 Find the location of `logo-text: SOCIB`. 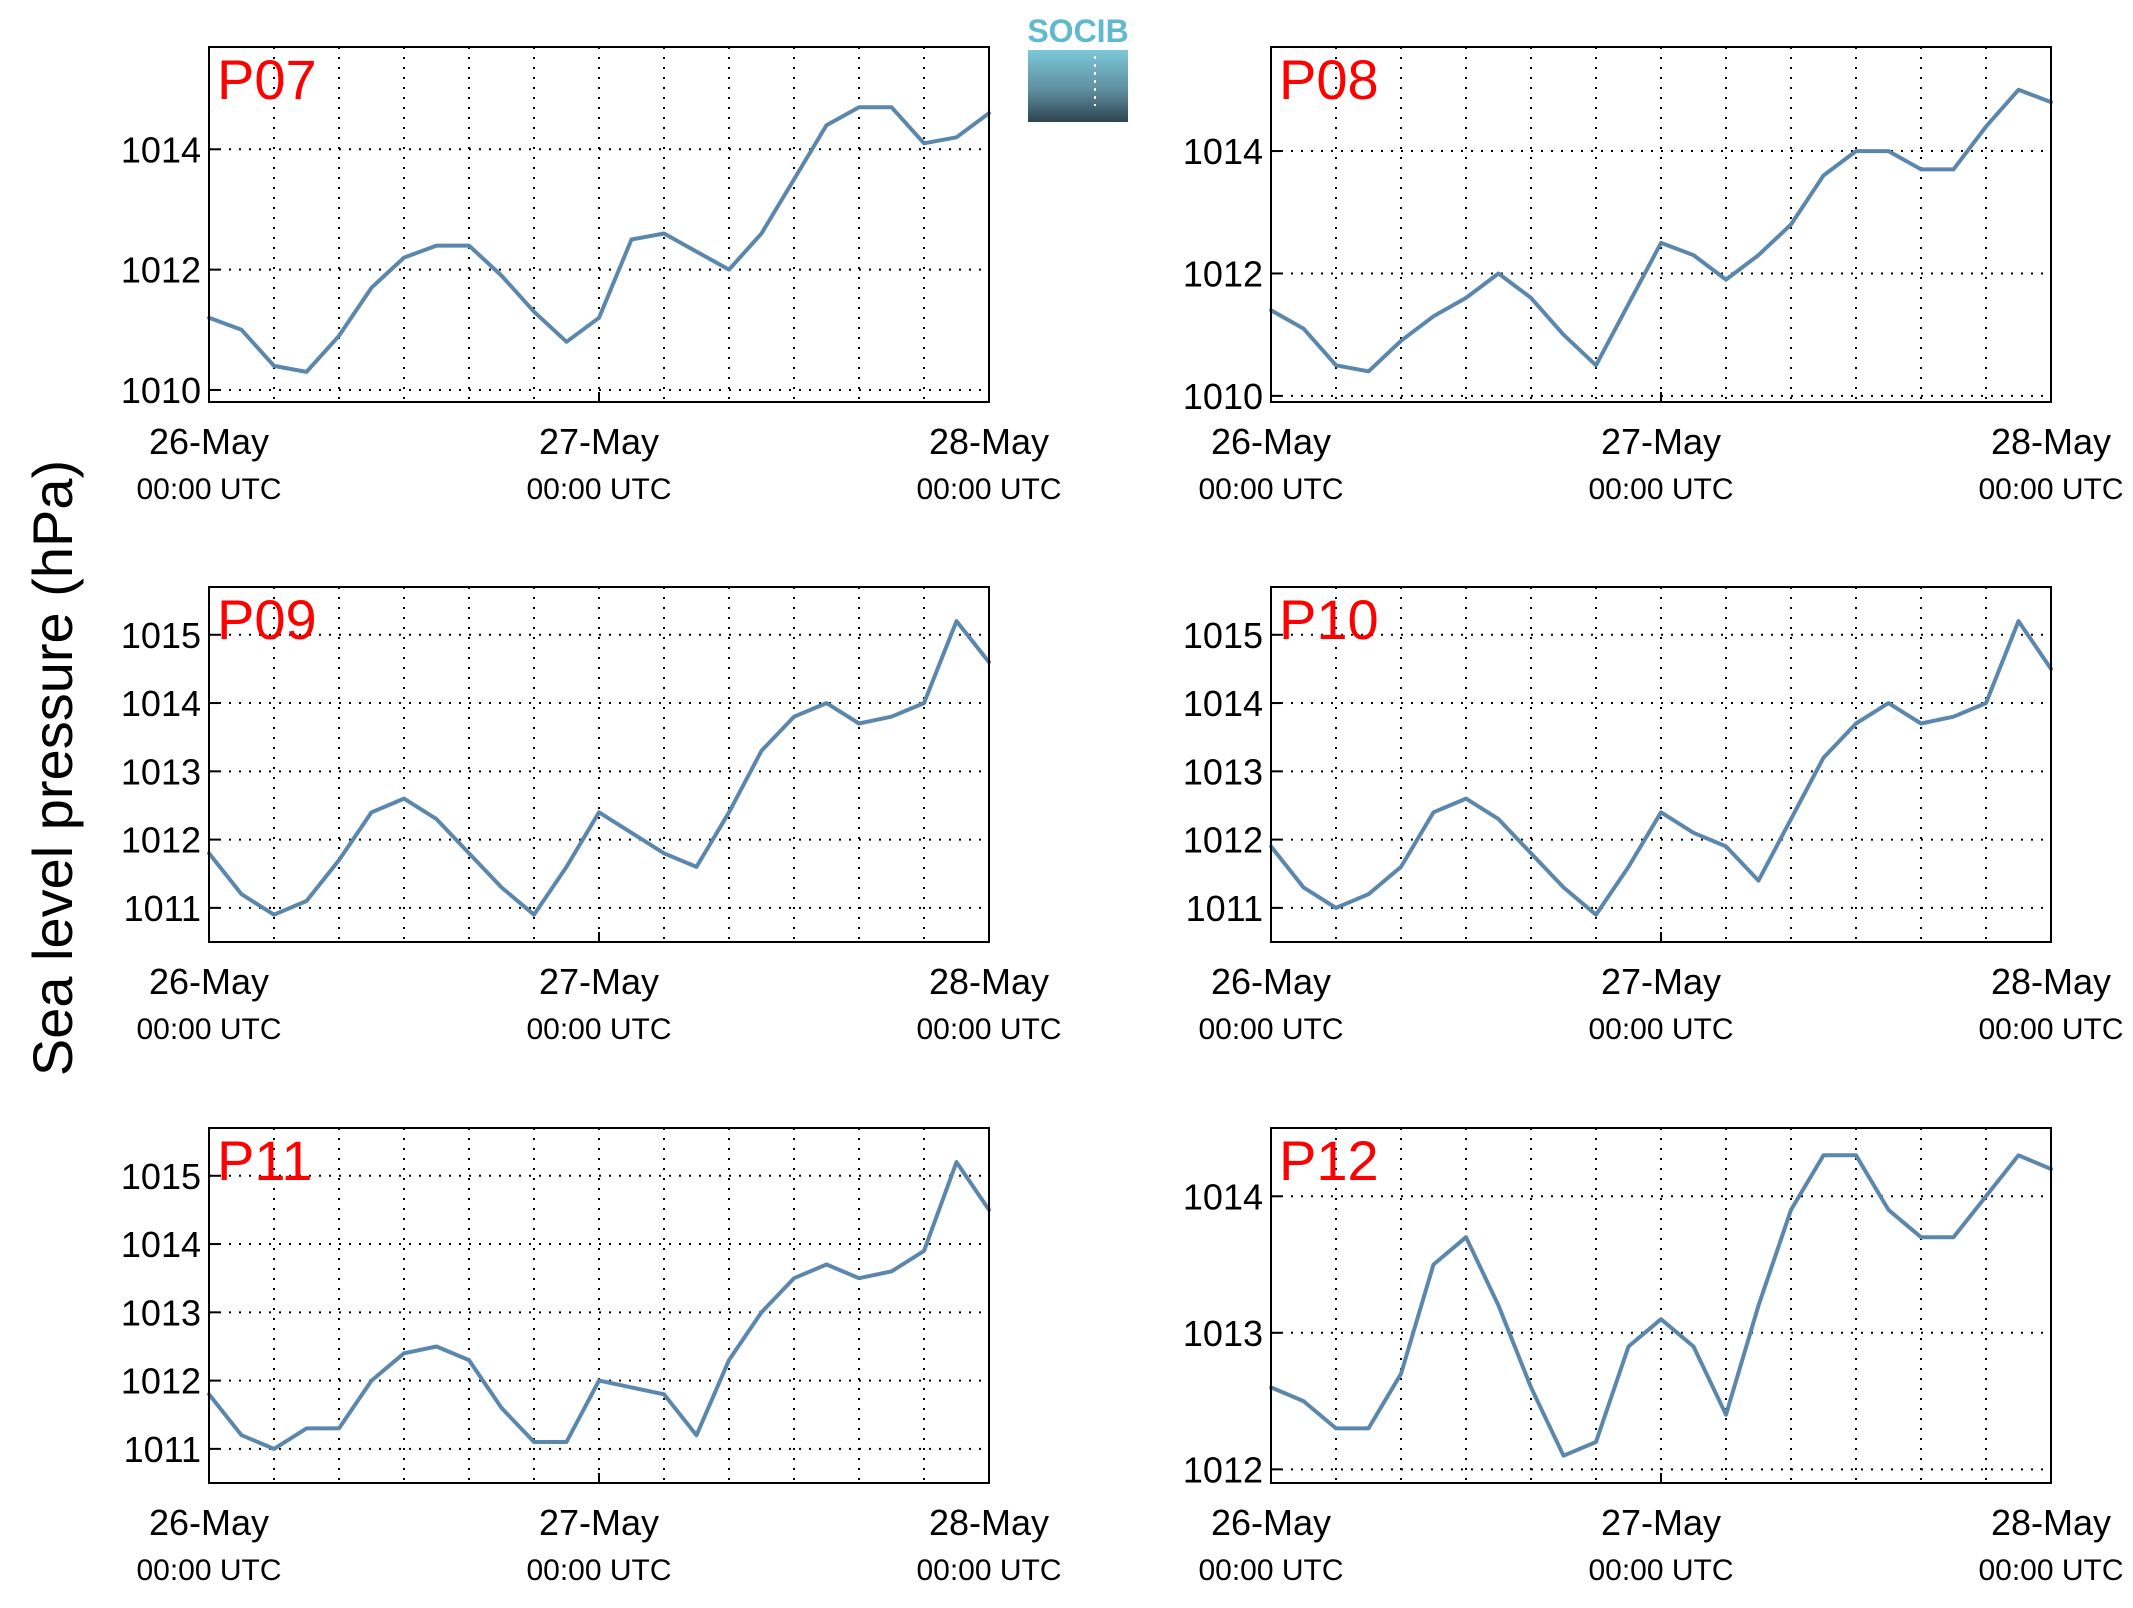

logo-text: SOCIB is located at coordinates (1077, 31).